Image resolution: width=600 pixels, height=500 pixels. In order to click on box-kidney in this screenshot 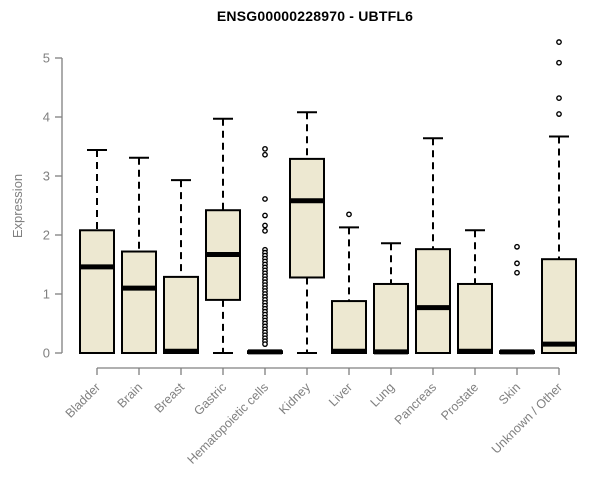, I will do `click(307, 232)`.